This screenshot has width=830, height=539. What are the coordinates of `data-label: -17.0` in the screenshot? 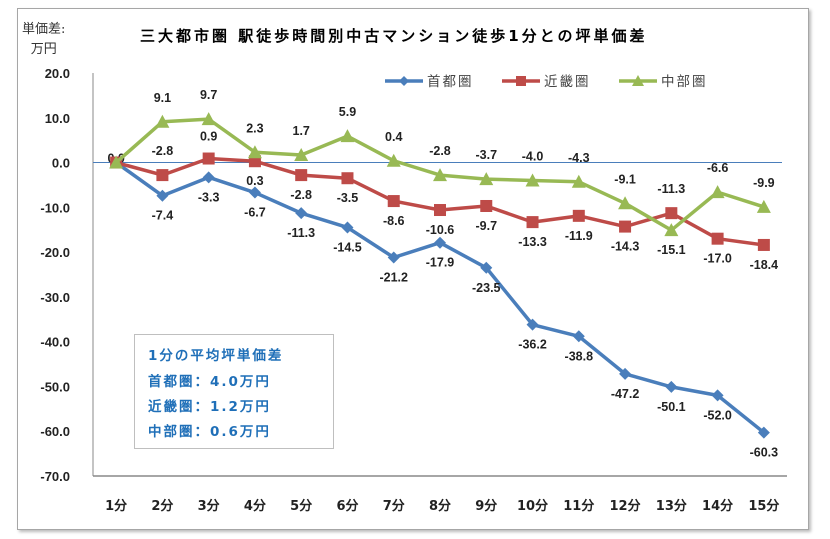 It's located at (717, 259).